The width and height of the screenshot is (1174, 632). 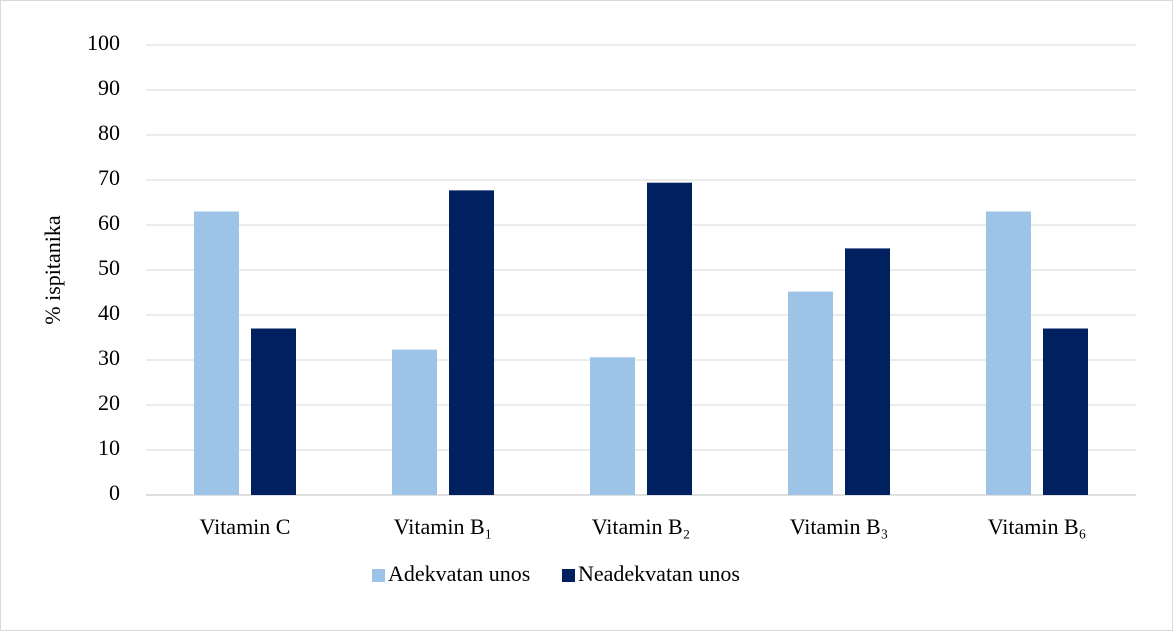 I want to click on x-tick-label: Vitamin B₁, so click(x=443, y=526).